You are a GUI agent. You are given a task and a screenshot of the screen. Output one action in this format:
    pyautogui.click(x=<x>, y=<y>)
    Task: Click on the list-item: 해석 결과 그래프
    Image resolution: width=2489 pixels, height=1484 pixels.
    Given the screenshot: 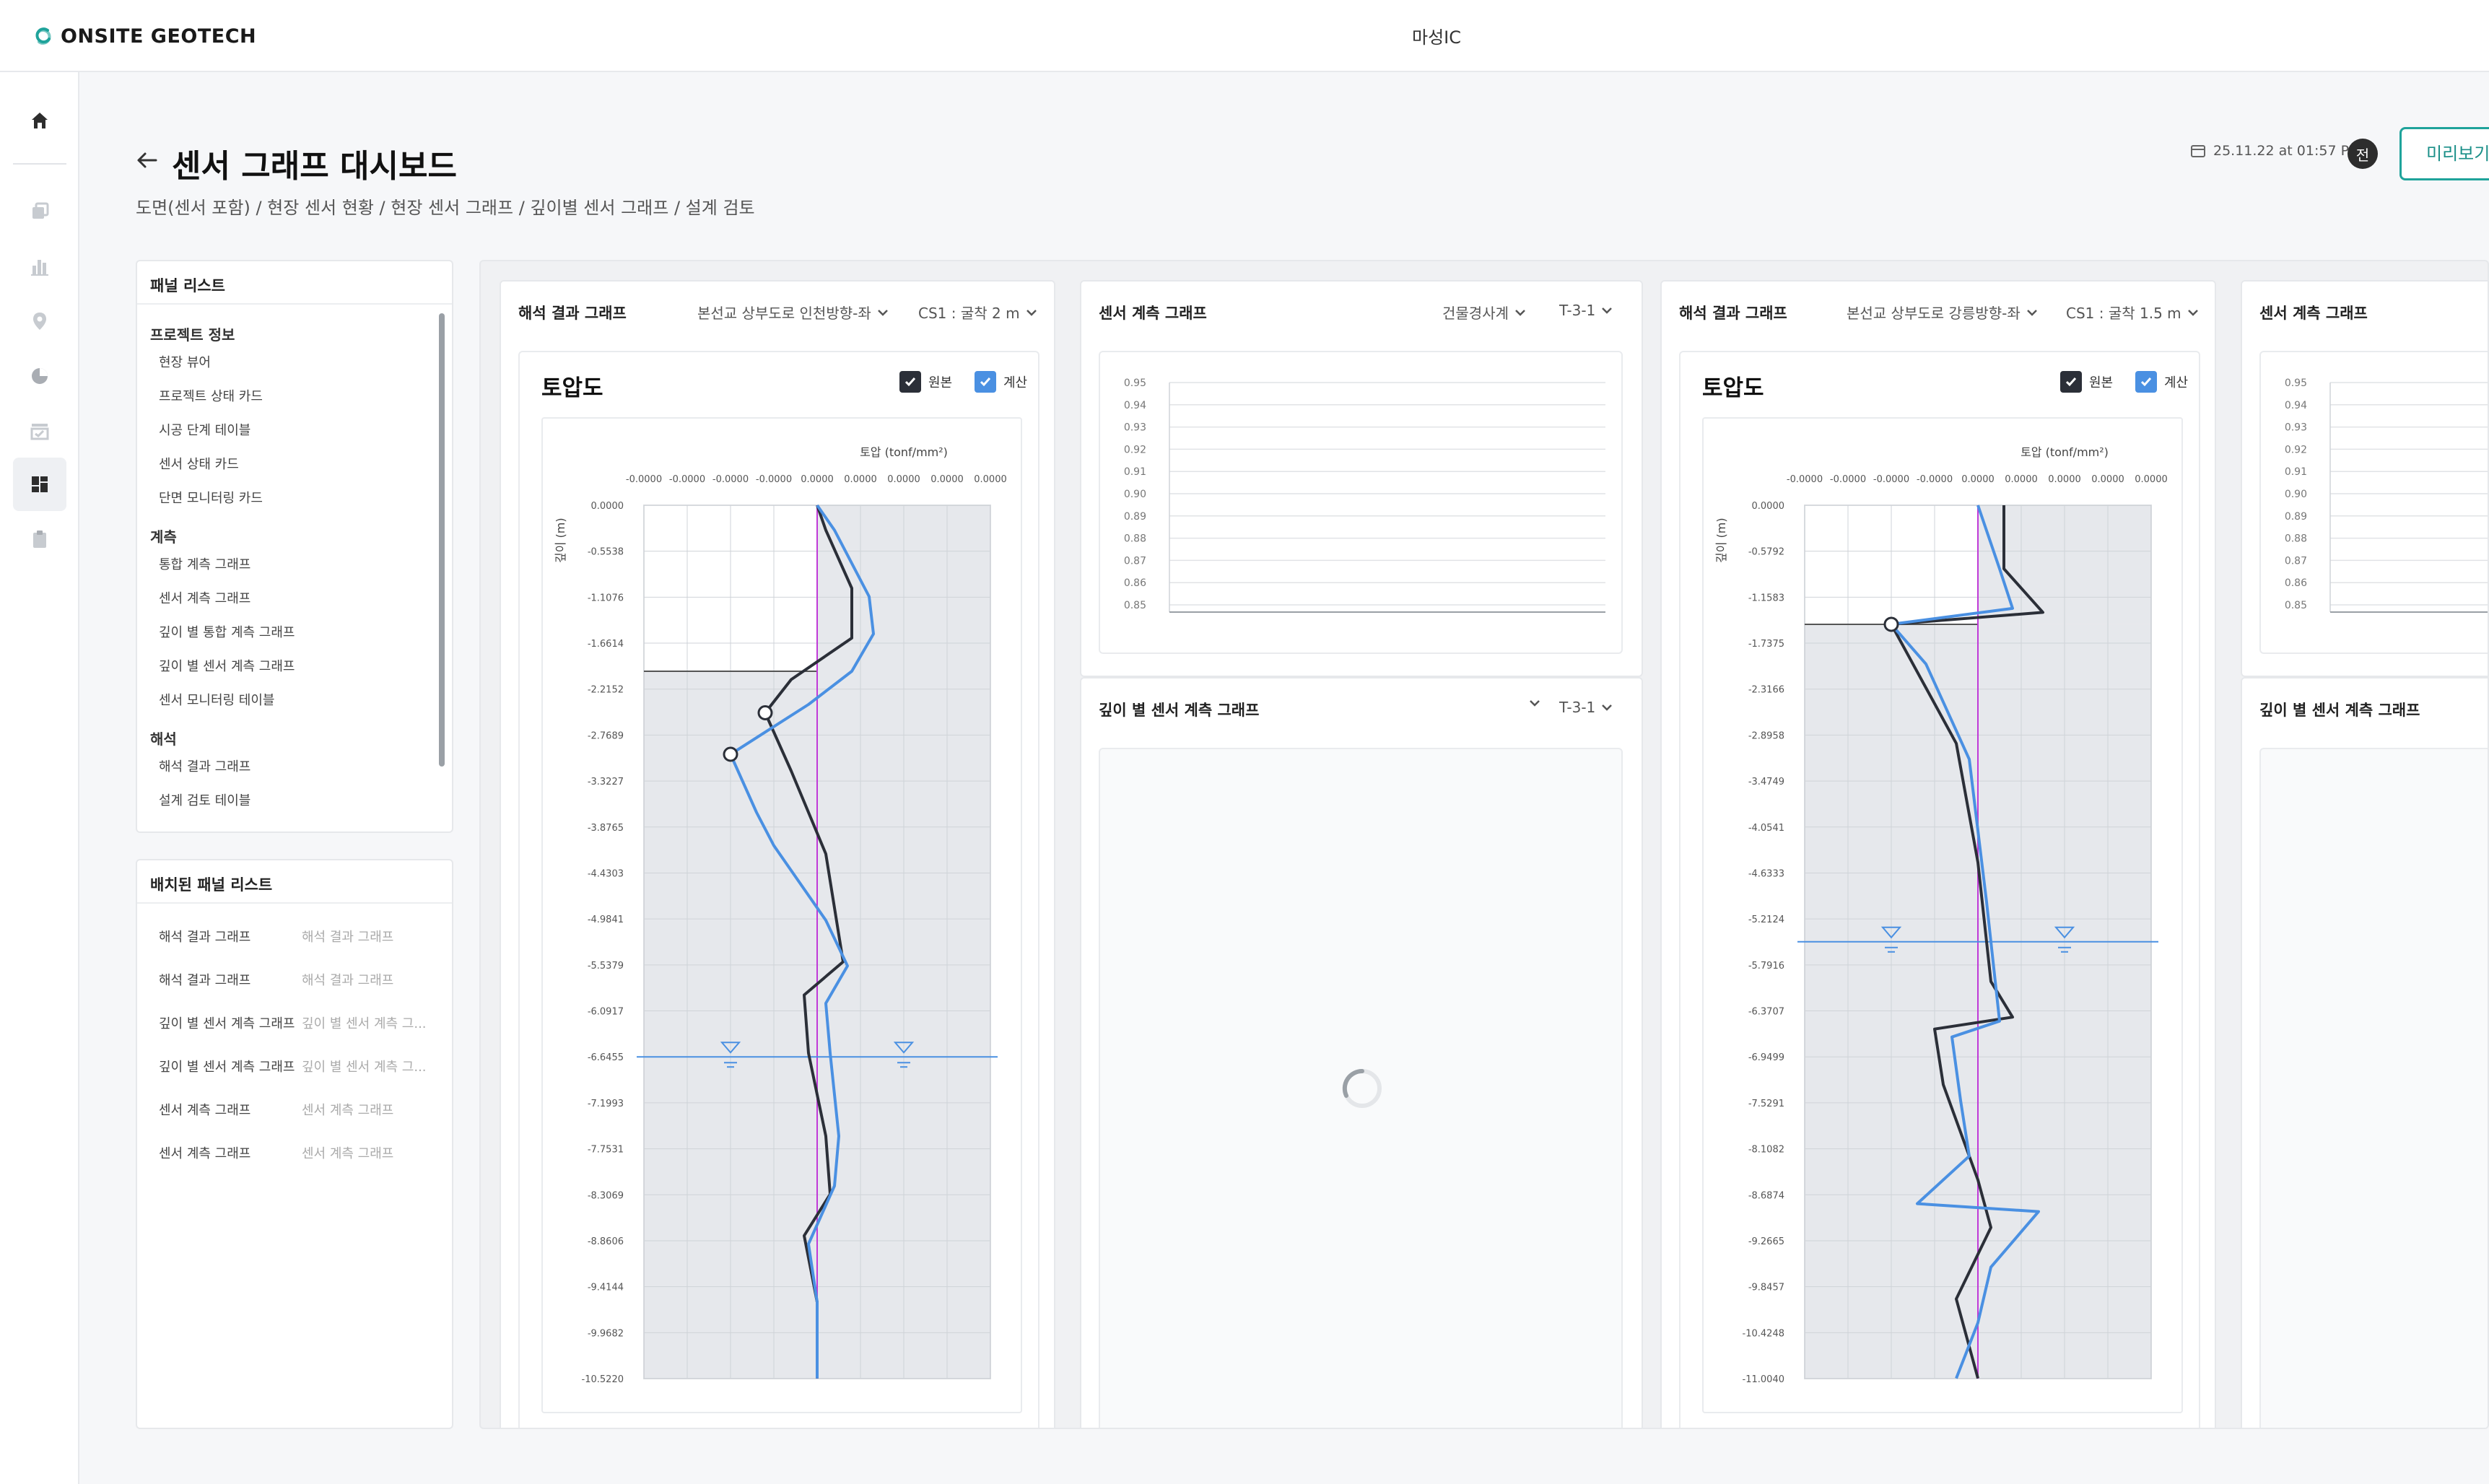 What is the action you would take?
    pyautogui.click(x=205, y=766)
    